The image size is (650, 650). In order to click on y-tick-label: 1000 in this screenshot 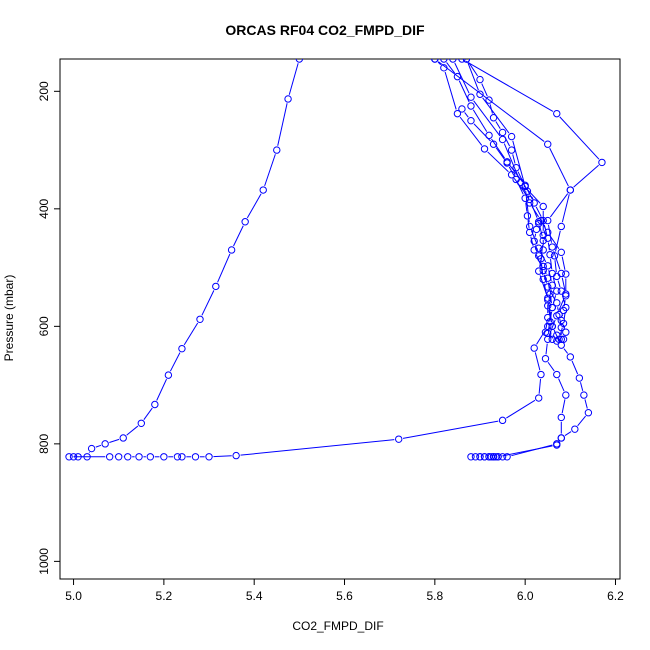, I will do `click(44, 561)`.